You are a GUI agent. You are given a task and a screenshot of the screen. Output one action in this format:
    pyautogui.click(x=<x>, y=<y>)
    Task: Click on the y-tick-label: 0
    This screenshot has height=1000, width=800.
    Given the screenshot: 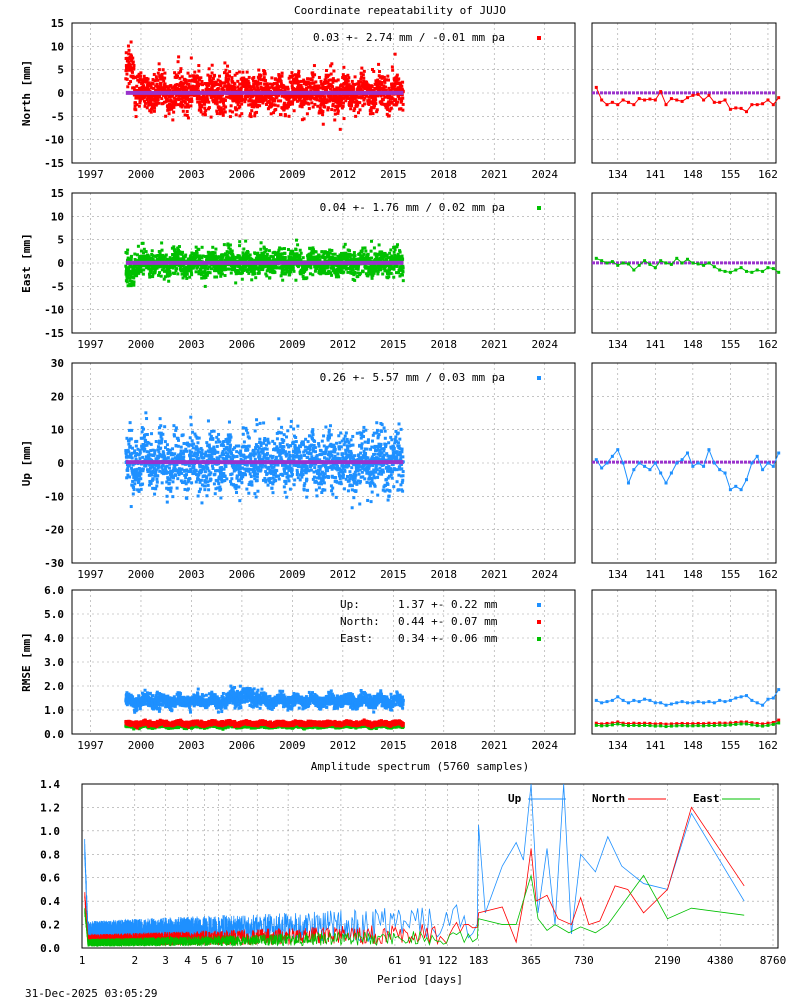 What is the action you would take?
    pyautogui.click(x=60, y=263)
    